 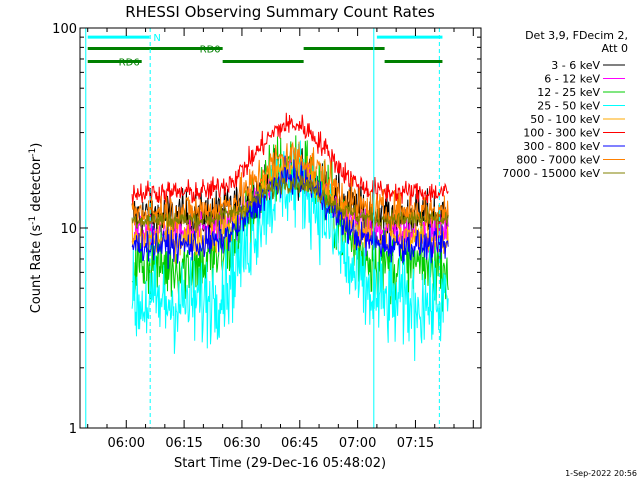 I want to click on legend-header-1: Det 3,9, FDecim 2,, so click(x=576, y=35).